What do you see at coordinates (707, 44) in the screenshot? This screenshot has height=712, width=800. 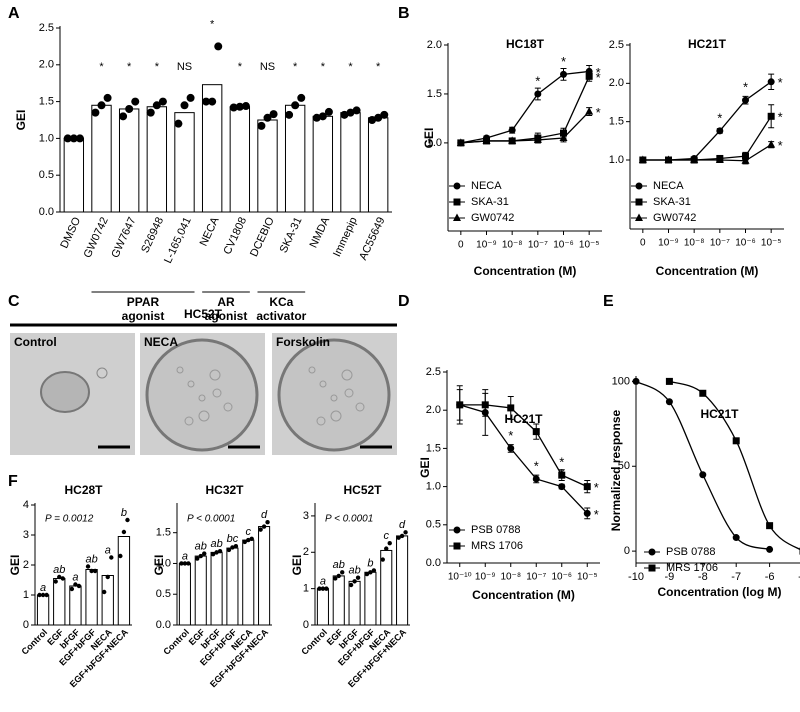 I see `chart-title: HC21T` at bounding box center [707, 44].